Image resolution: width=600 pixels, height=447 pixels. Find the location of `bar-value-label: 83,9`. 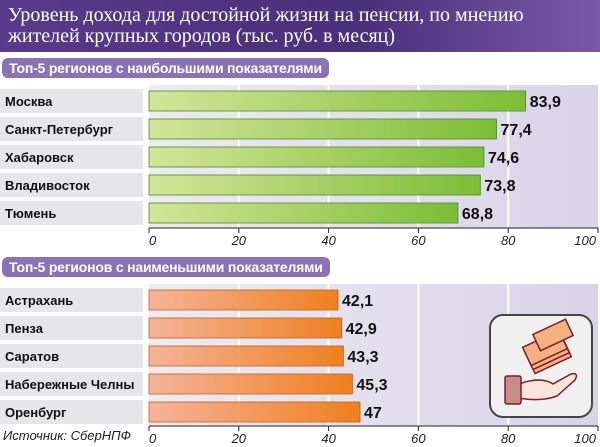

bar-value-label: 83,9 is located at coordinates (545, 102).